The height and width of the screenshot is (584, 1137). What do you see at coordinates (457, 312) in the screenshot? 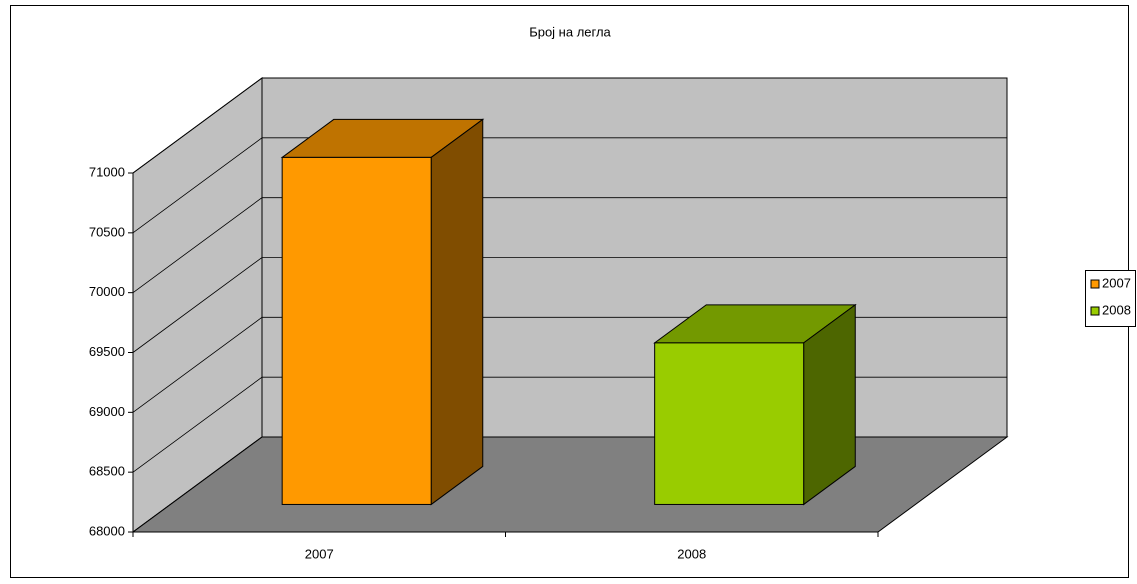
I see `bar-side` at bounding box center [457, 312].